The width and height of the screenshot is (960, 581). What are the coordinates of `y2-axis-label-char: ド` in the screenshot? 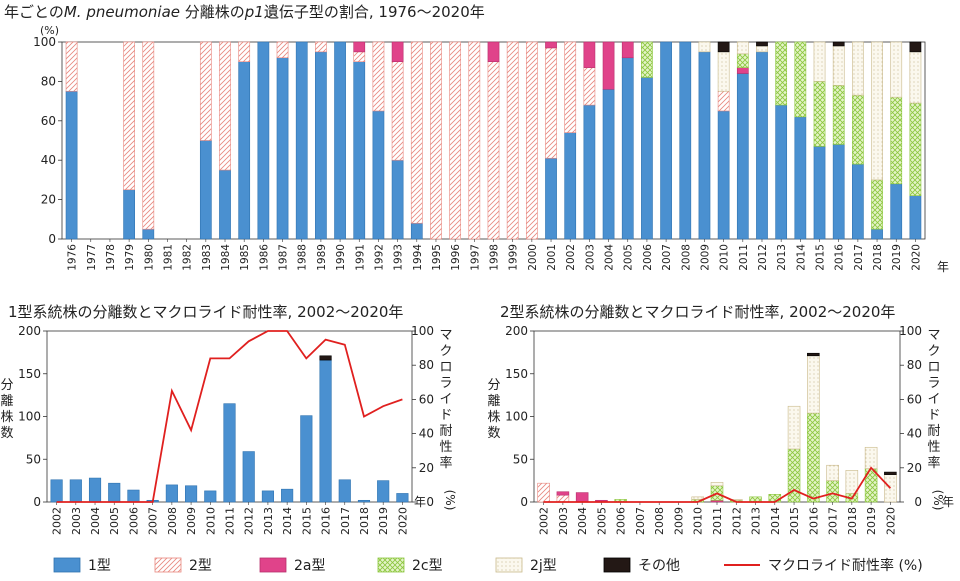 It's located at (933, 415).